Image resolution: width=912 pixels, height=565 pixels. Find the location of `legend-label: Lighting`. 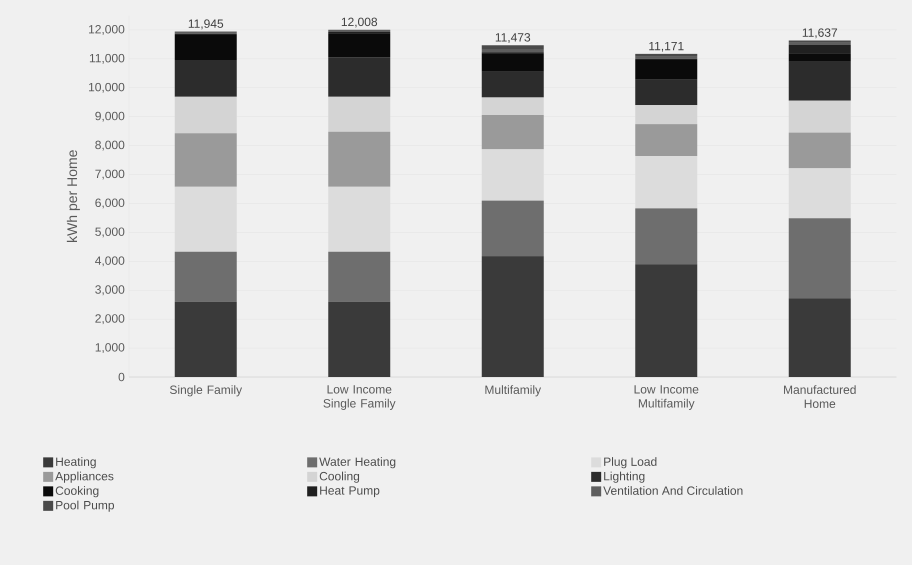

legend-label: Lighting is located at coordinates (624, 477).